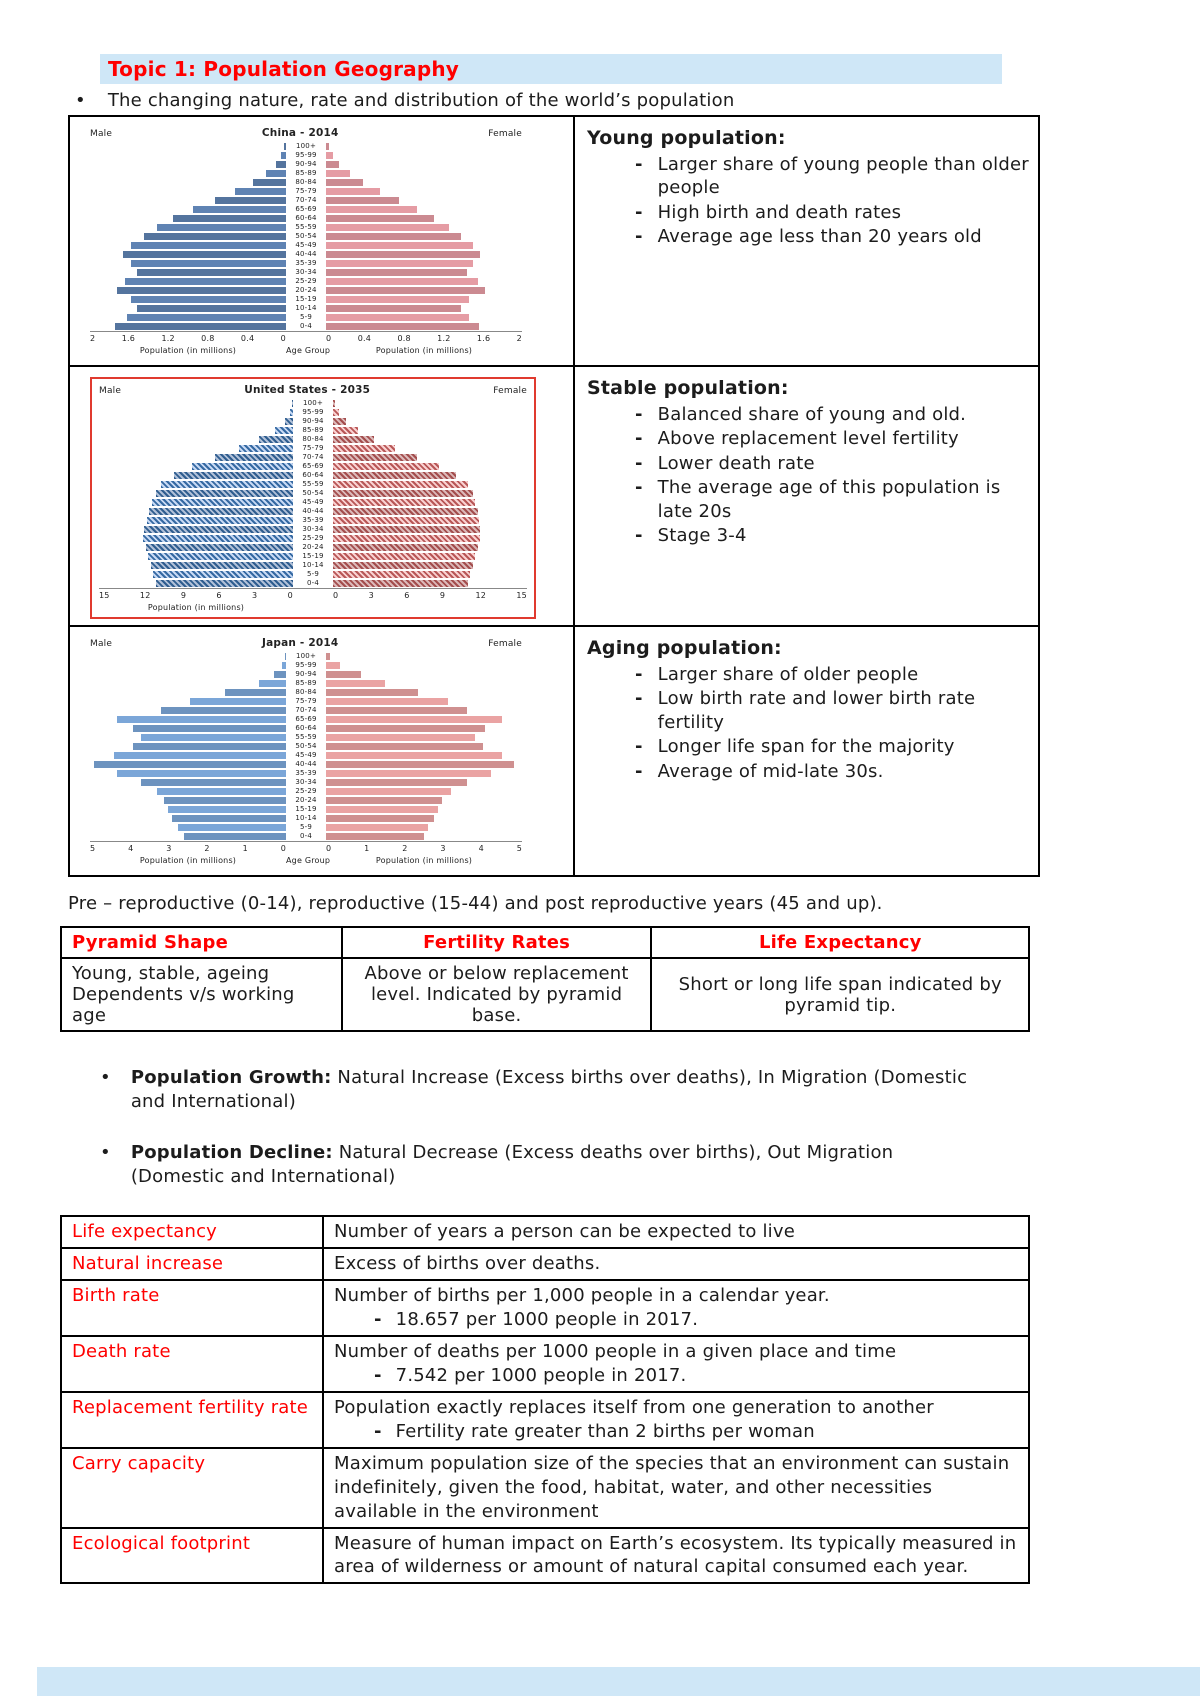 This screenshot has width=1200, height=1698. I want to click on x-axis-label-left: Population (in millions), so click(188, 350).